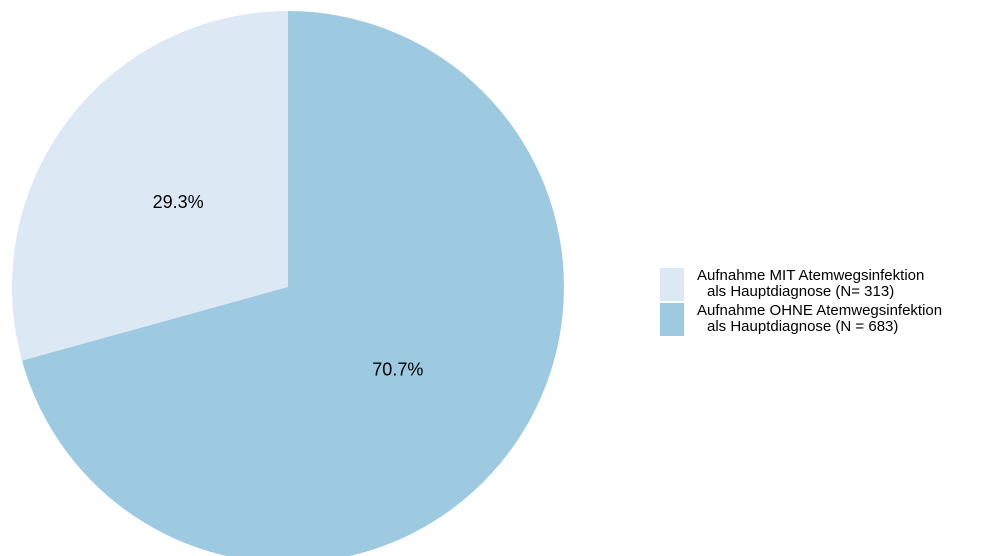 The image size is (991, 556). What do you see at coordinates (810, 275) in the screenshot?
I see `legend-label: Aufnahme MIT Atemwegsinfektion` at bounding box center [810, 275].